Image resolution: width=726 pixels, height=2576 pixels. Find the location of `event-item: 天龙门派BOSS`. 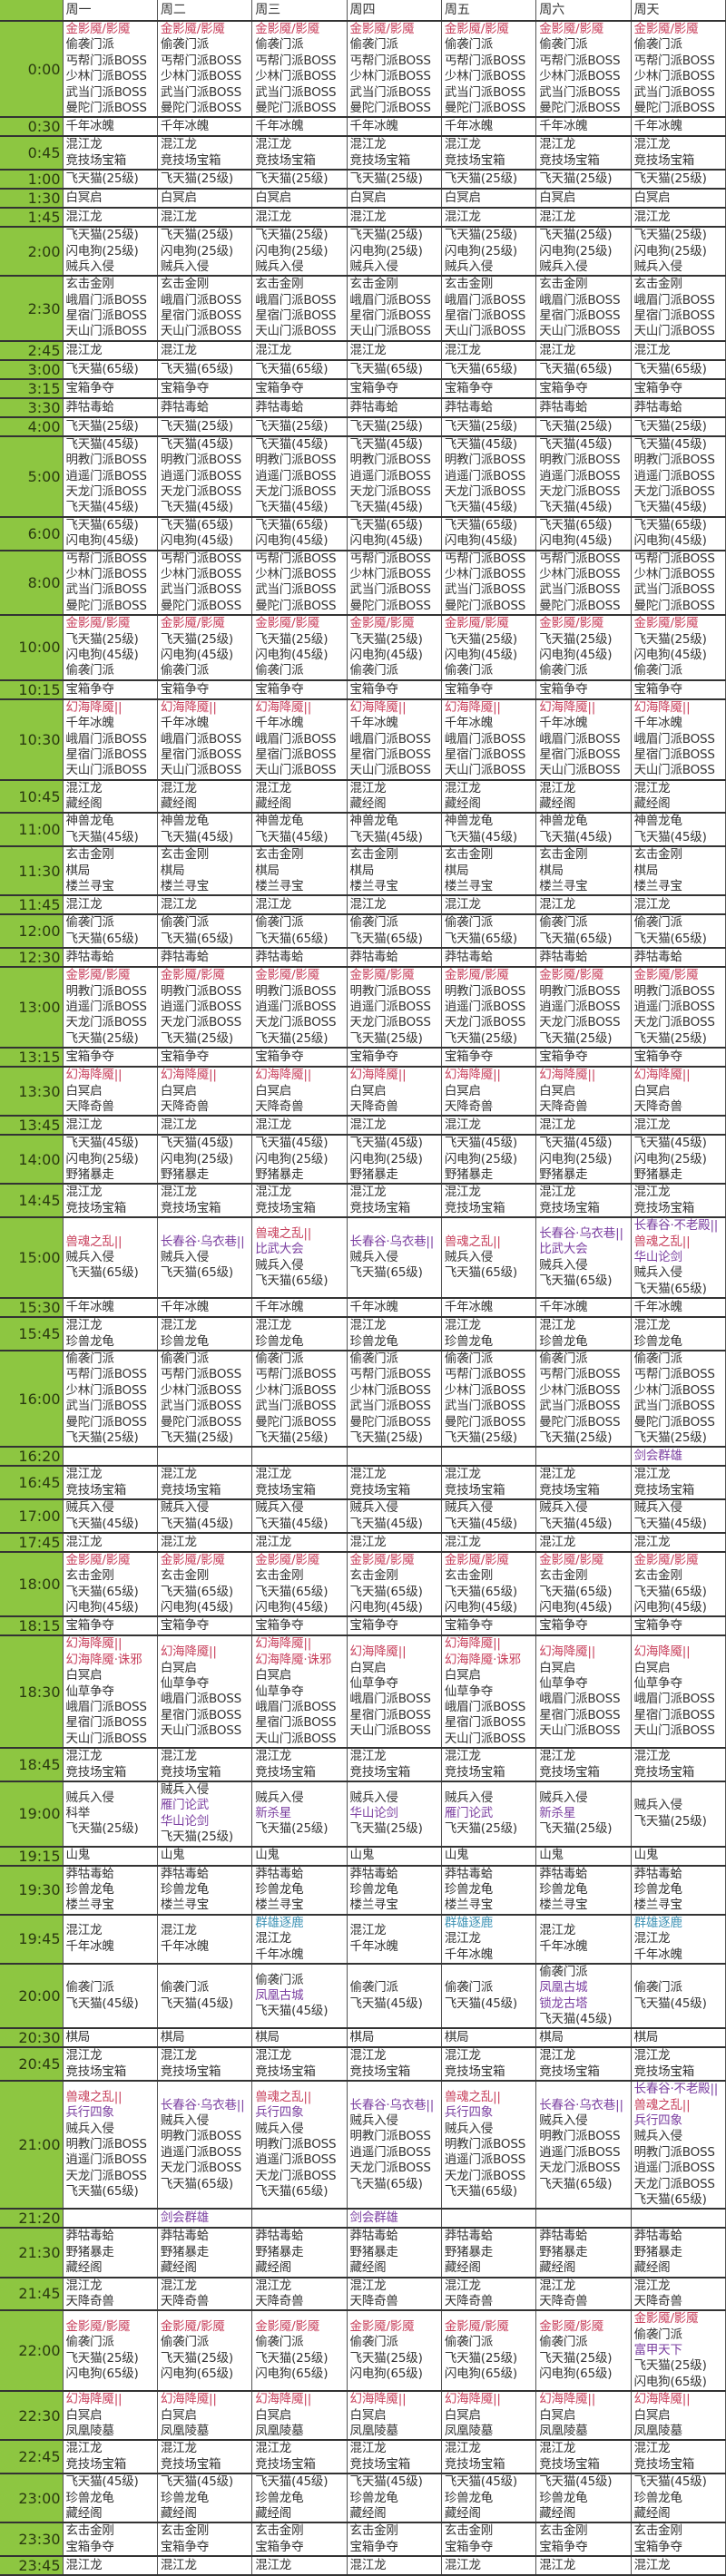

event-item: 天龙门派BOSS is located at coordinates (296, 2175).